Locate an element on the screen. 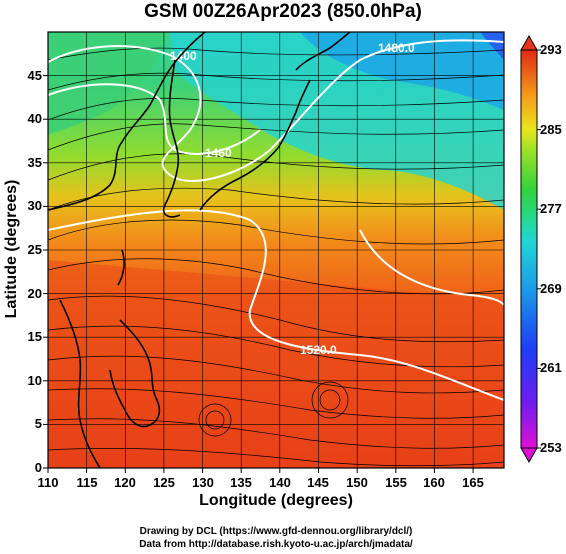 The image size is (566, 554). x-tick-label: 125 is located at coordinates (164, 482).